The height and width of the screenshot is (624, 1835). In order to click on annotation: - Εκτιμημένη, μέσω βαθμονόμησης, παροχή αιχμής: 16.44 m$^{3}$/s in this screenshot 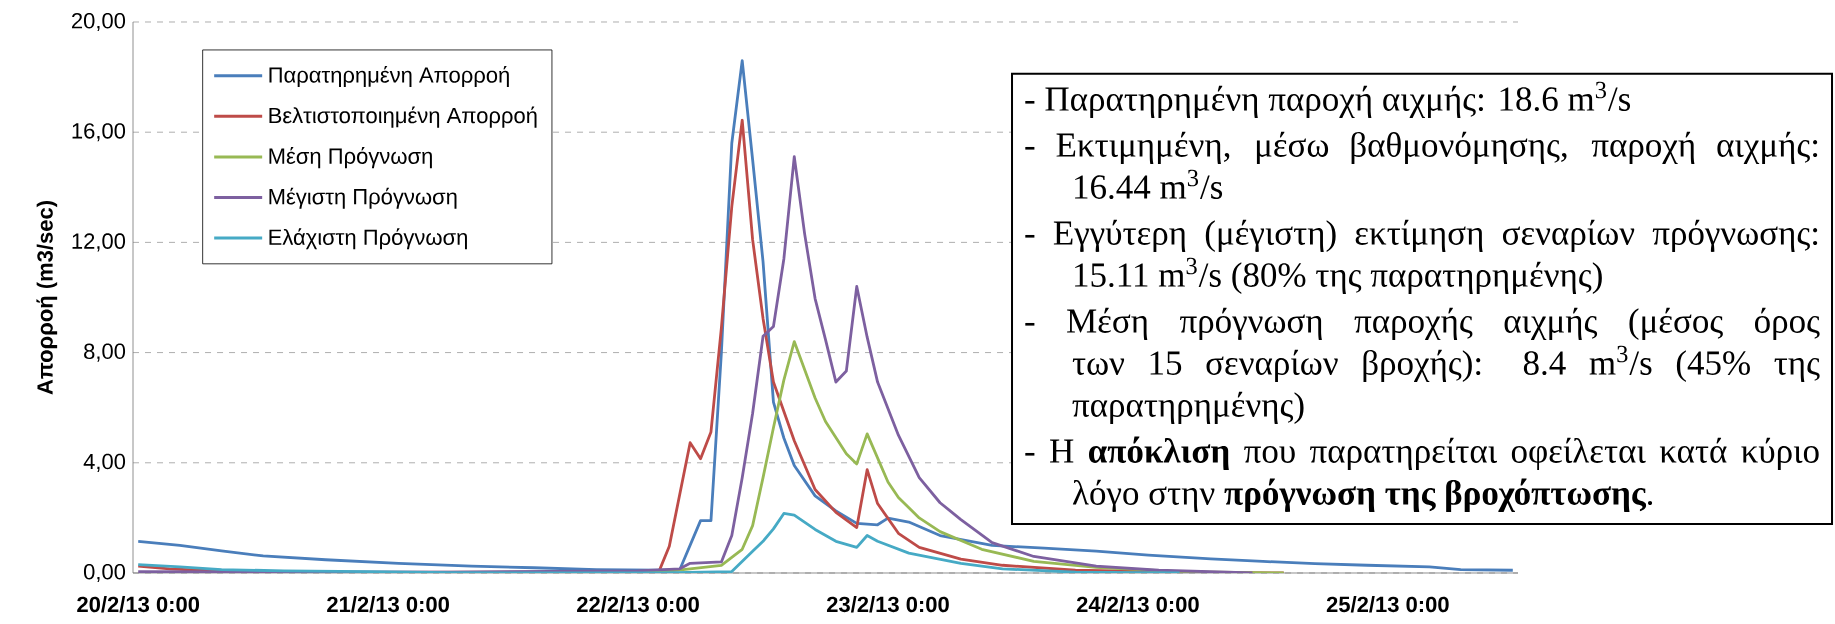, I will do `click(1421, 165)`.